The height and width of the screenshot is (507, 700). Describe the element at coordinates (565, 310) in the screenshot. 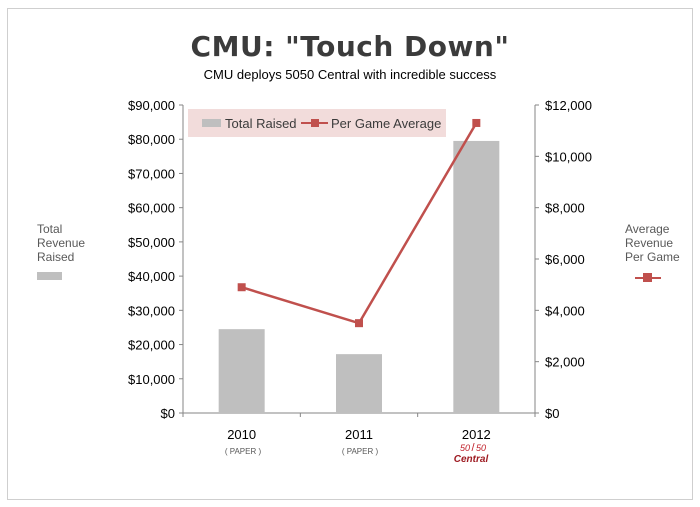

I see `right-tick-label: $4,000` at that location.